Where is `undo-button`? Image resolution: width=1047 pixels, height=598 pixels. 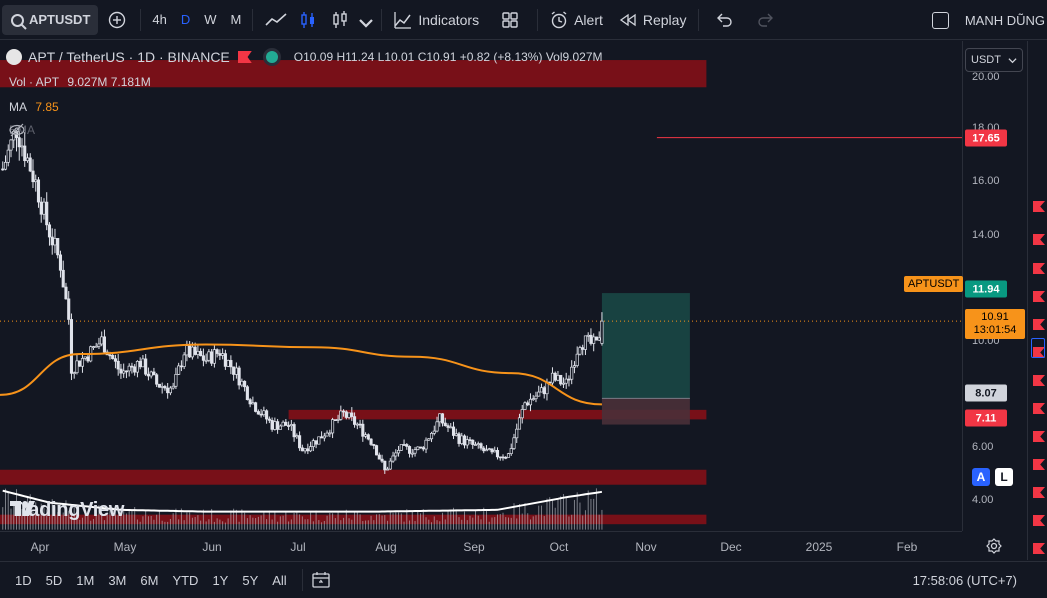 undo-button is located at coordinates (724, 20).